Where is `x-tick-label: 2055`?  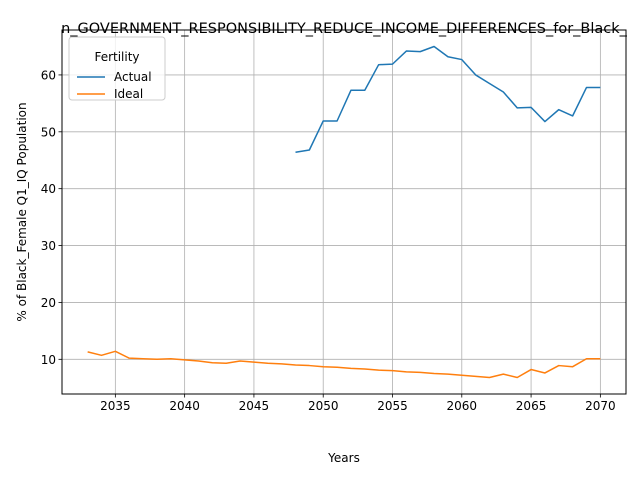
x-tick-label: 2055 is located at coordinates (392, 406).